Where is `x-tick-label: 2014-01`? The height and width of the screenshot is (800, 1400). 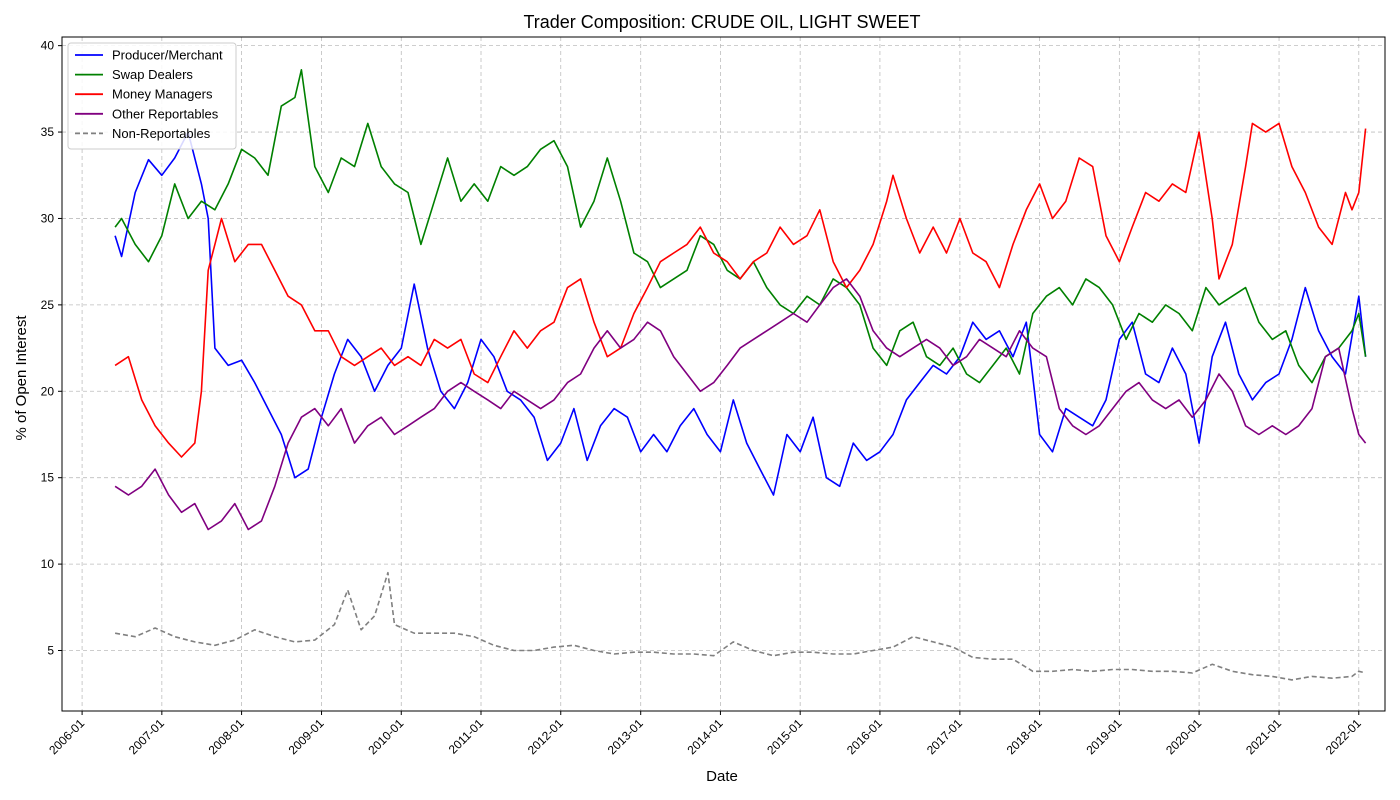 x-tick-label: 2014-01 is located at coordinates (705, 736).